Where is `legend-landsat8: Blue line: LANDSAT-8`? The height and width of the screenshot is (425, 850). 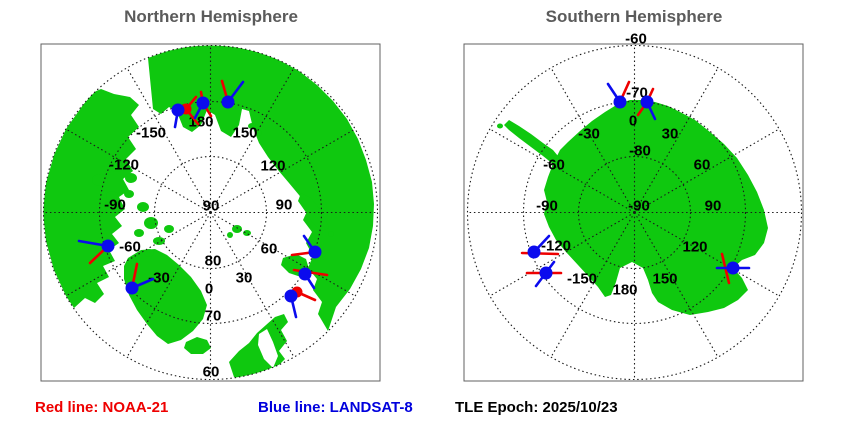 legend-landsat8: Blue line: LANDSAT-8 is located at coordinates (335, 407).